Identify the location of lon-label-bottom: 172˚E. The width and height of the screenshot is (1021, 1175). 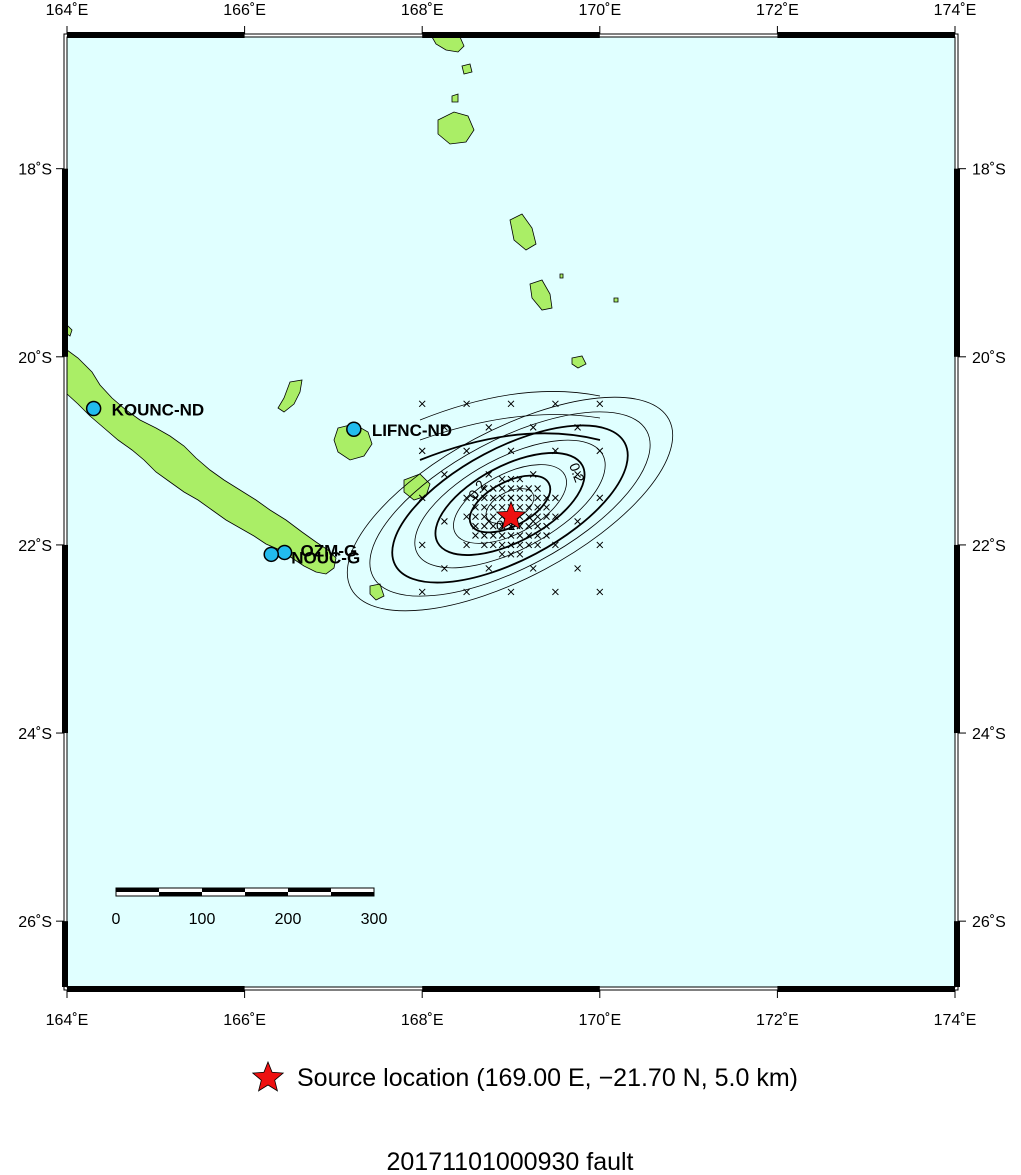
(777, 1020).